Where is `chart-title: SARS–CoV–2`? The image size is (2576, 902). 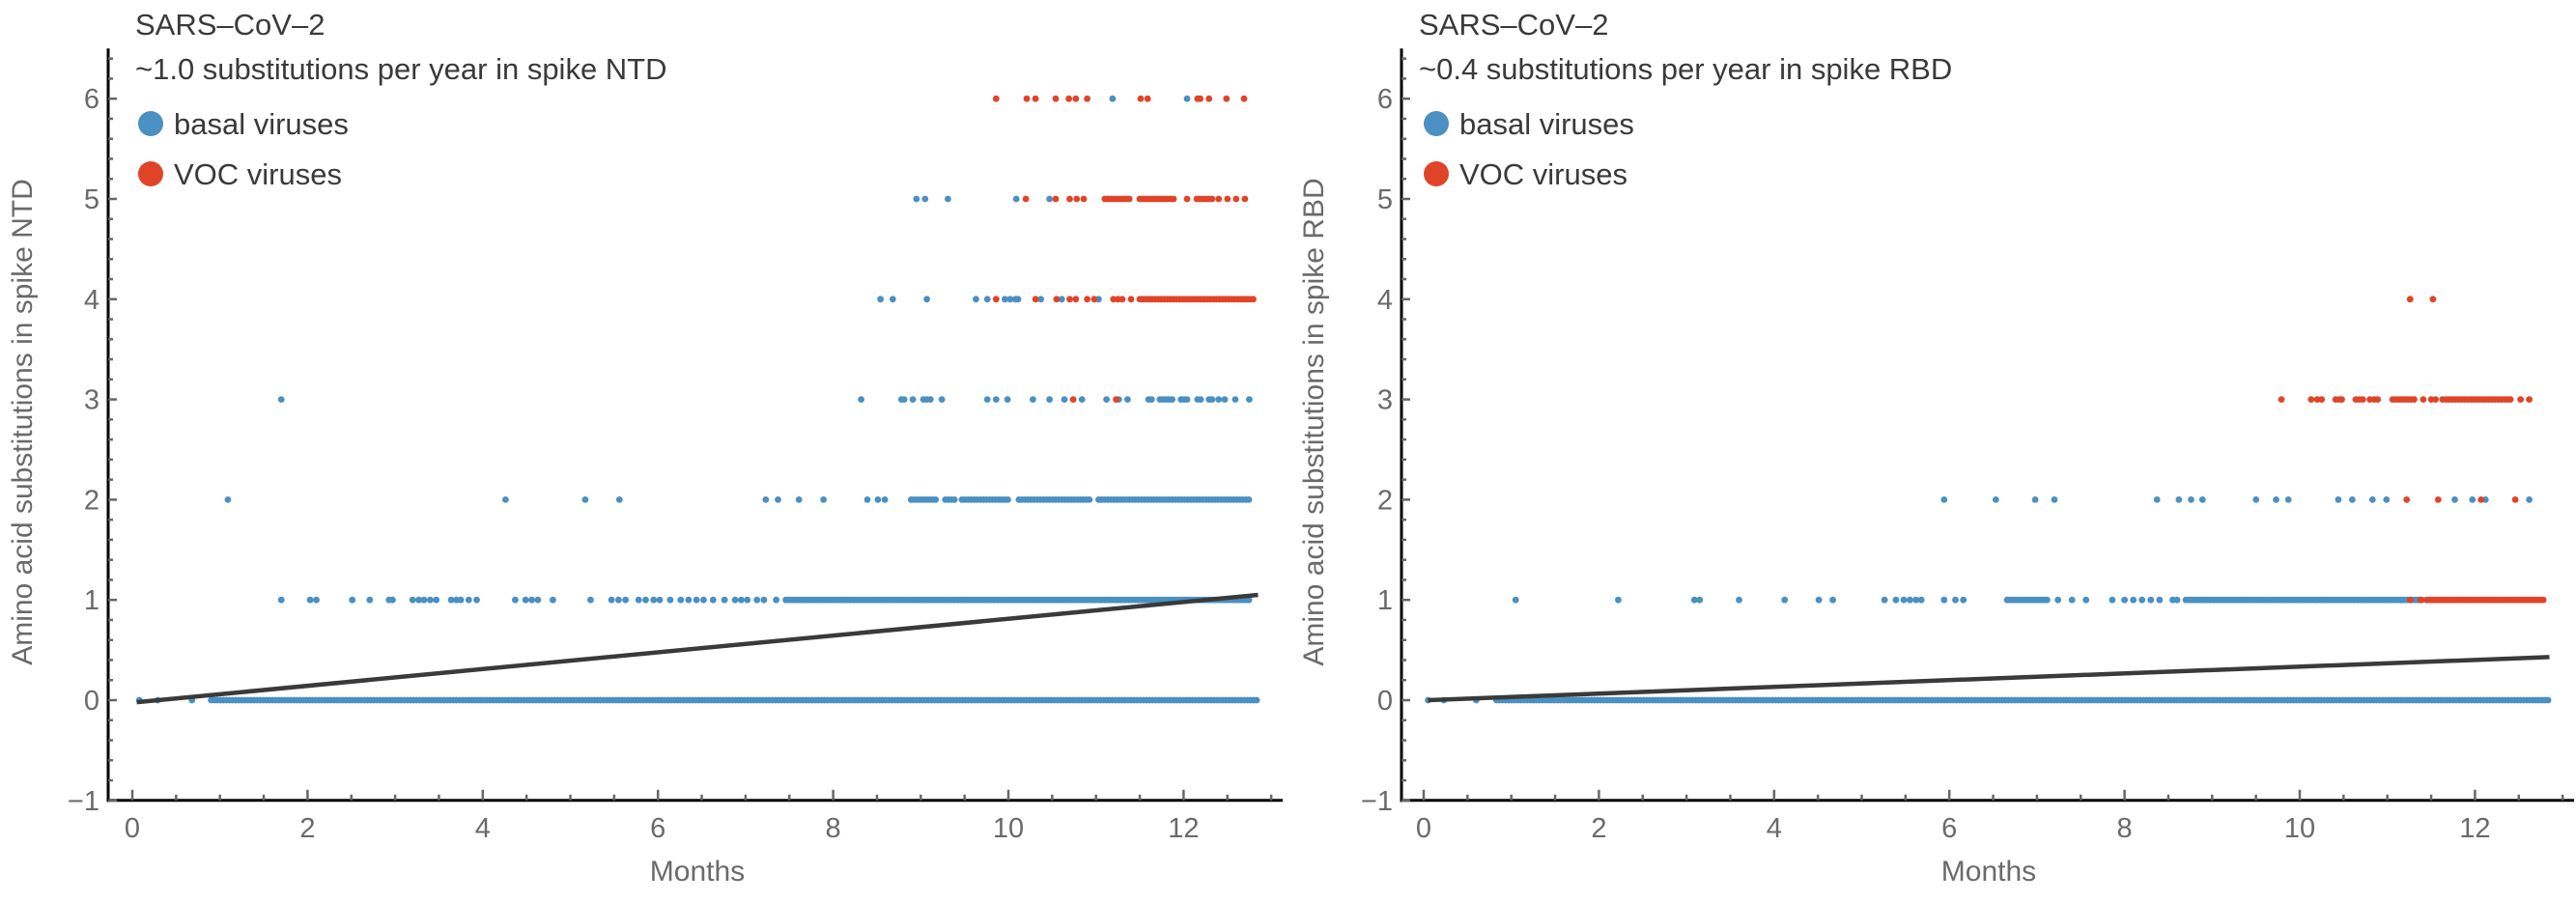 chart-title: SARS–CoV–2 is located at coordinates (1513, 25).